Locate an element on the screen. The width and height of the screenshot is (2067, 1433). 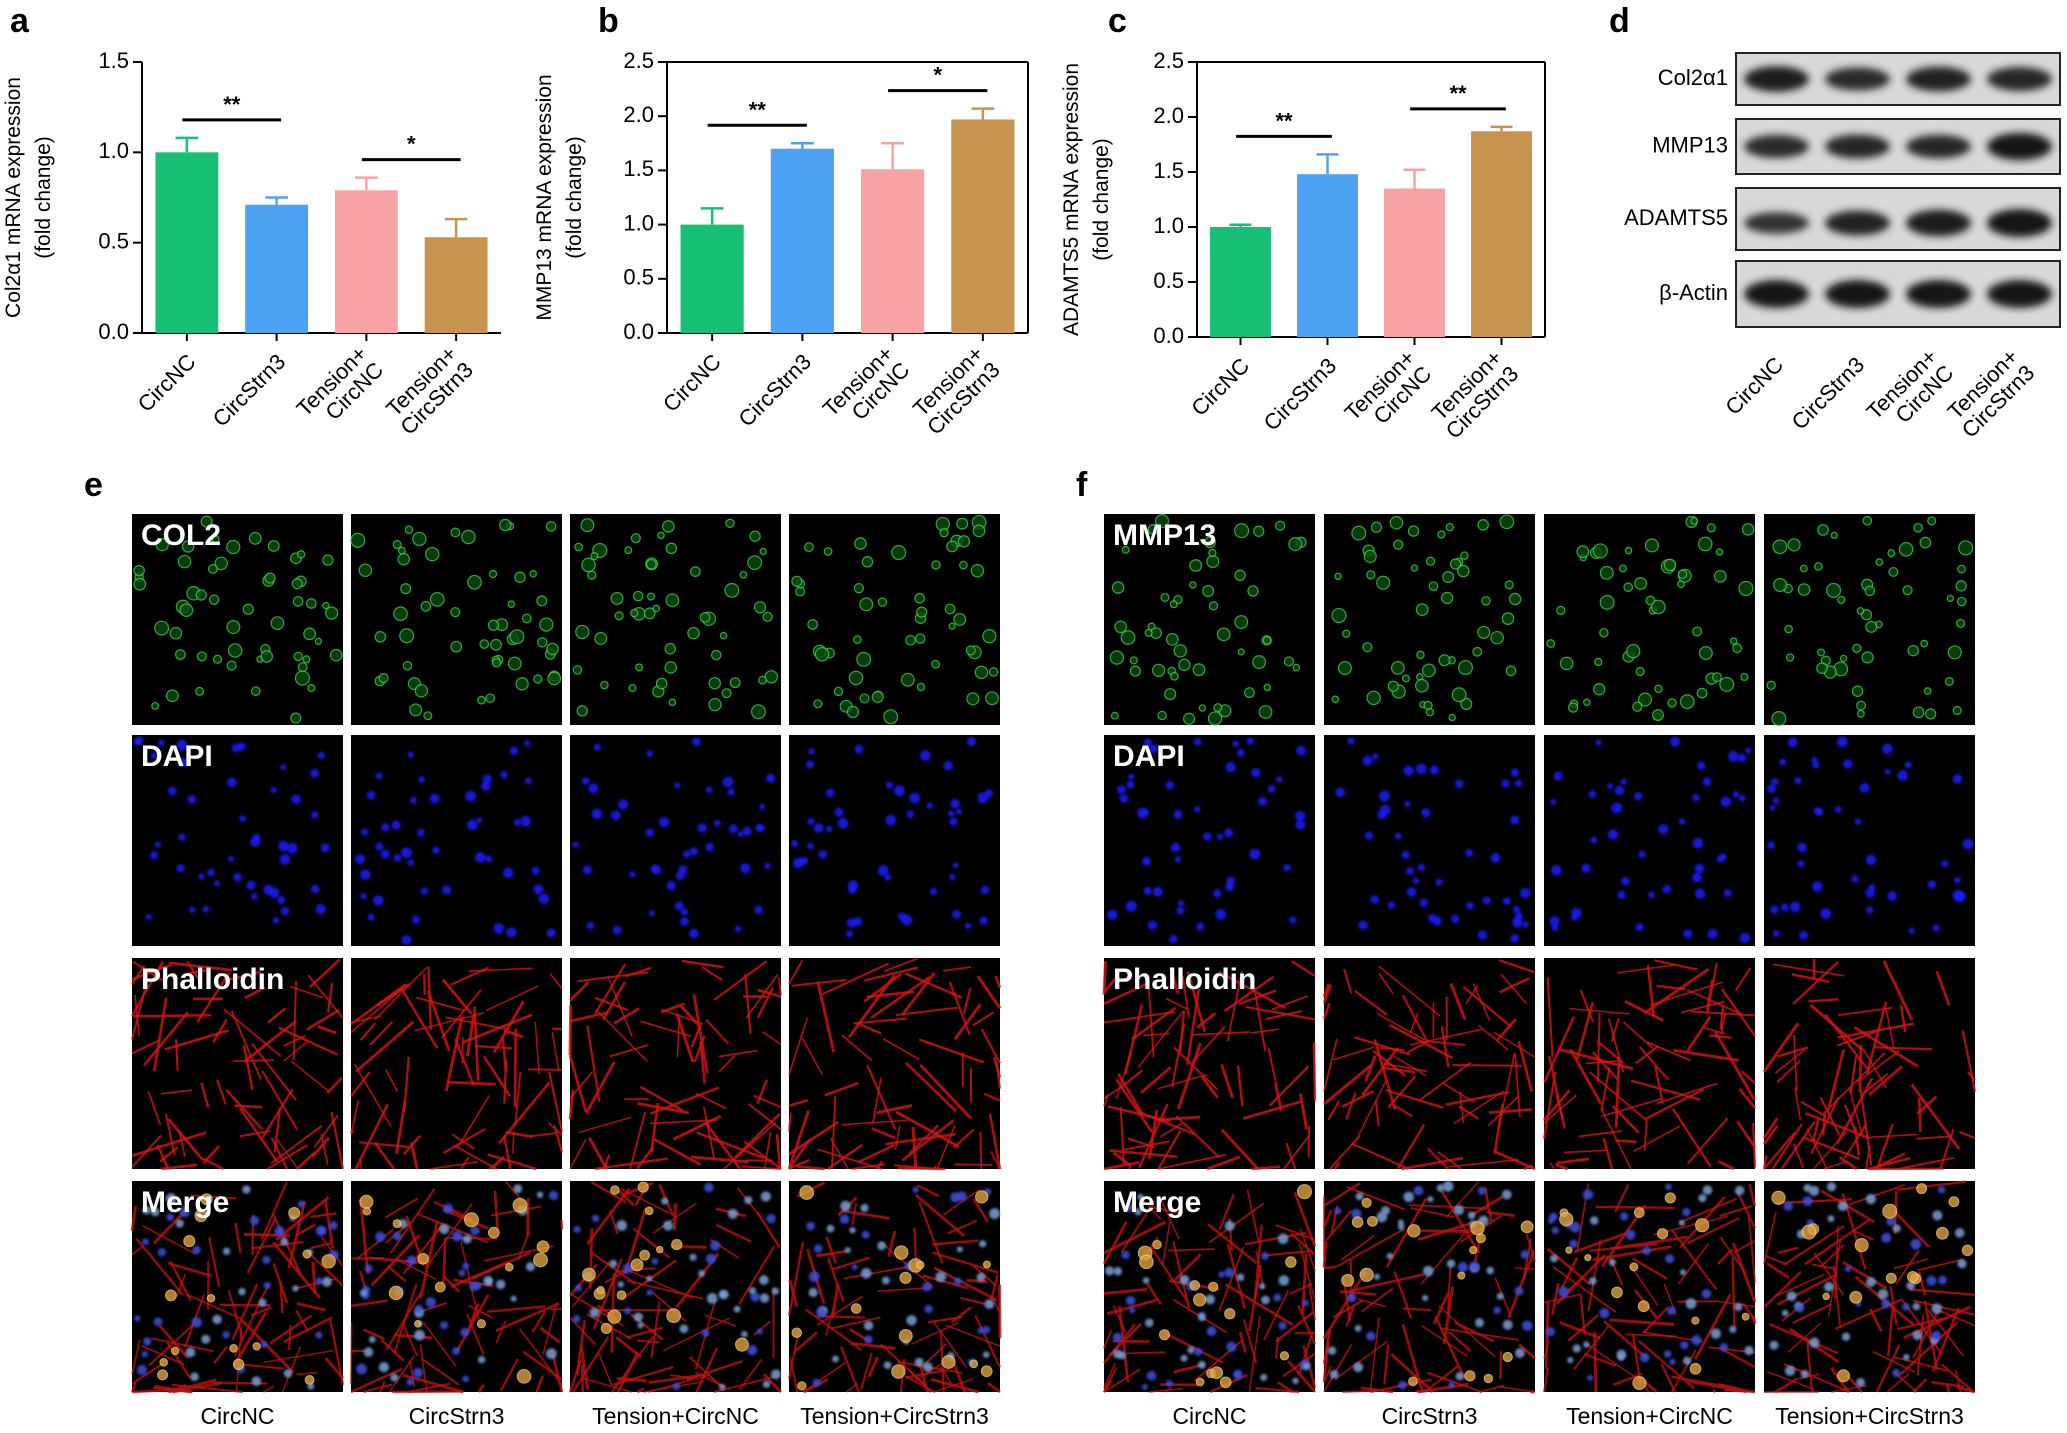
x-tick-label-line: CircStrn3 is located at coordinates (775, 390).